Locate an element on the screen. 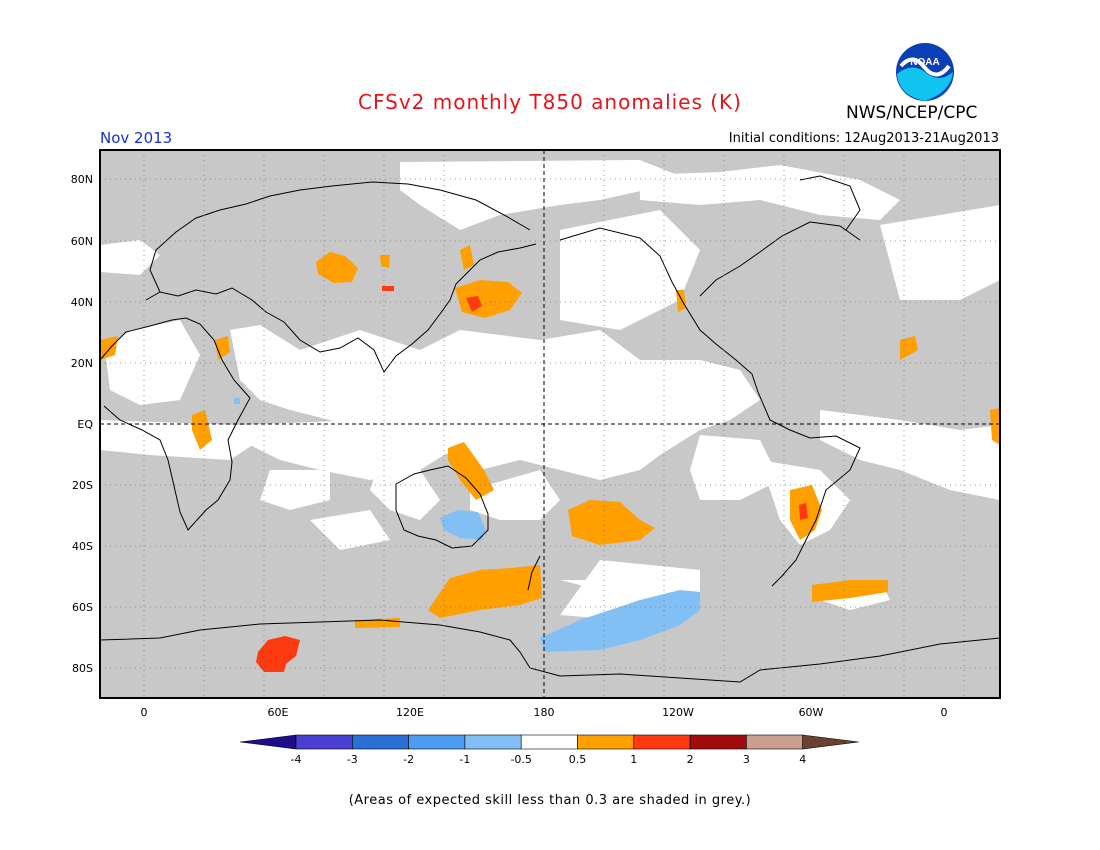  initial-conditions: Initial conditions: 12Aug2013-21Aug2013 is located at coordinates (863, 138).